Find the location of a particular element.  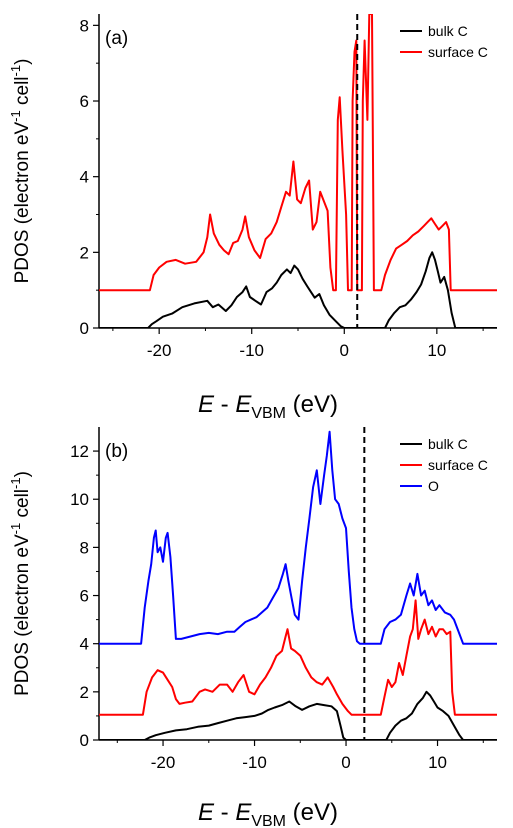

panel-label: (a) is located at coordinates (116, 38).